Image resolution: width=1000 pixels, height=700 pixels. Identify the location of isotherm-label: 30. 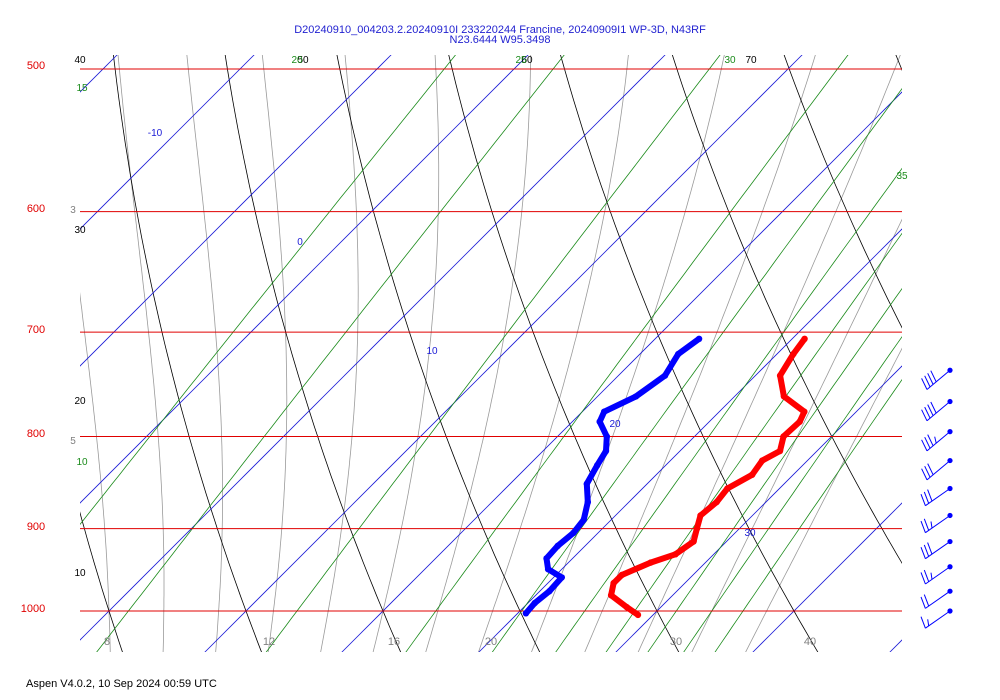
(750, 533).